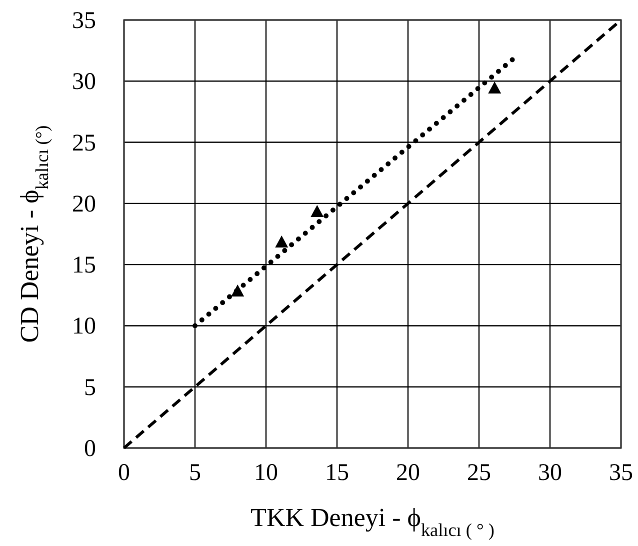 Image resolution: width=638 pixels, height=546 pixels. What do you see at coordinates (124, 473) in the screenshot?
I see `x-tick-label: 0` at bounding box center [124, 473].